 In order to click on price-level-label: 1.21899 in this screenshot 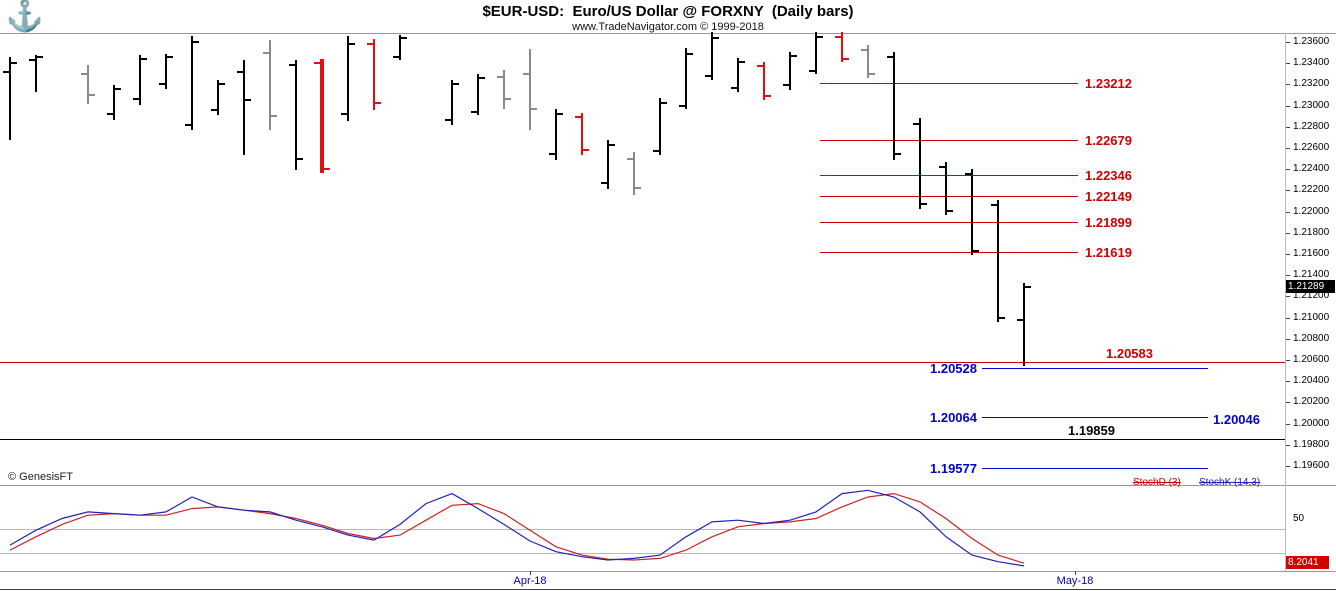, I will do `click(1108, 222)`.